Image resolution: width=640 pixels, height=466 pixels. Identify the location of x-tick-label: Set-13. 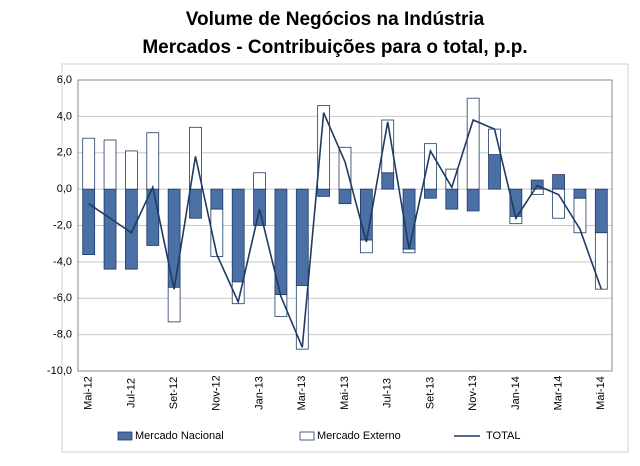
(430, 393).